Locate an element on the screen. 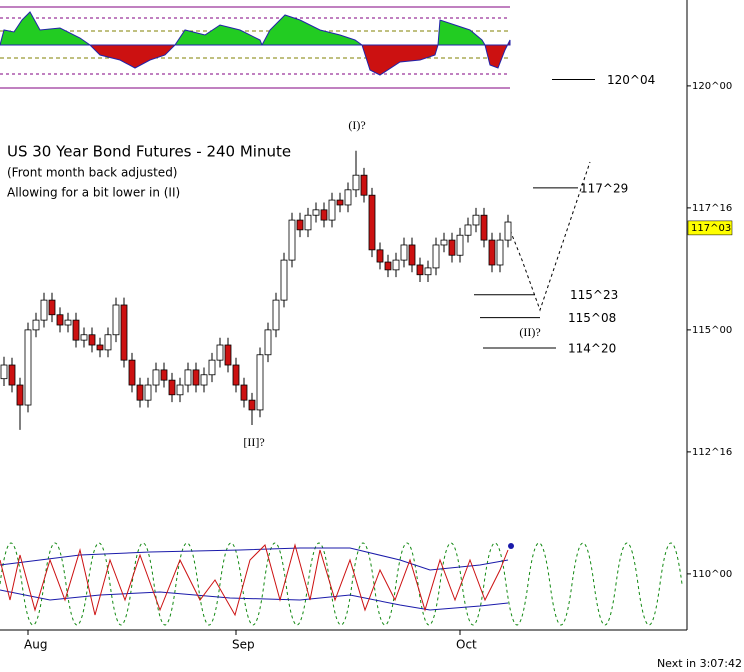 The width and height of the screenshot is (744, 672). oscillator-line is located at coordinates (254, 580).